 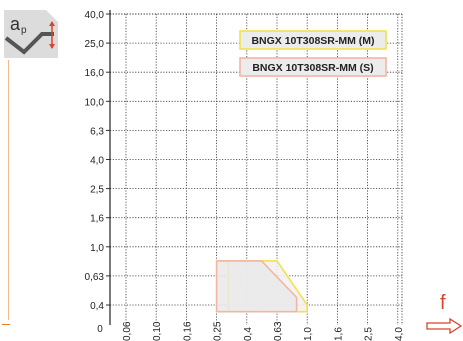 What do you see at coordinates (313, 53) in the screenshot?
I see `chart-legend: BNGX 10T308SR-MM (M) BNGX 10T308SR-MM (S)` at bounding box center [313, 53].